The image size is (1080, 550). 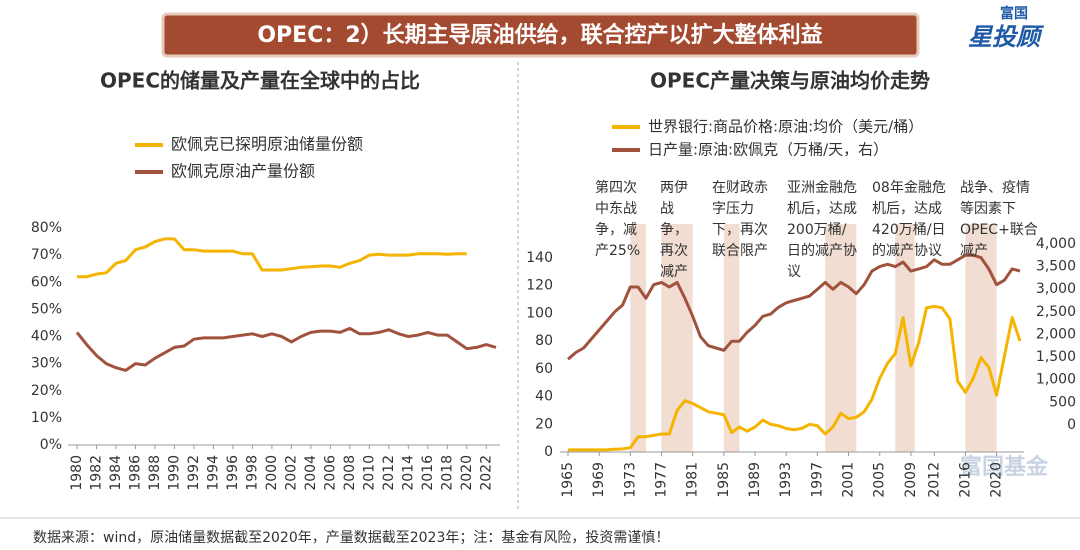 I want to click on y-tick-label: 40, so click(x=544, y=397).